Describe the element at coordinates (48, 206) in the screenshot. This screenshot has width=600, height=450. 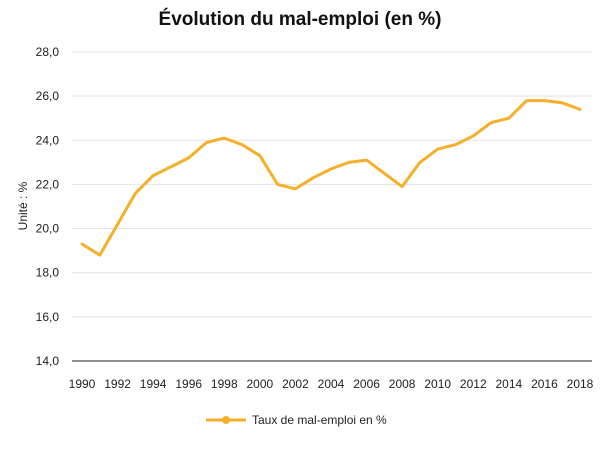
I see `y-tick-labels: 14,0 16,0 18,0 20,0 22,0 24,0 26,0 28,0` at that location.